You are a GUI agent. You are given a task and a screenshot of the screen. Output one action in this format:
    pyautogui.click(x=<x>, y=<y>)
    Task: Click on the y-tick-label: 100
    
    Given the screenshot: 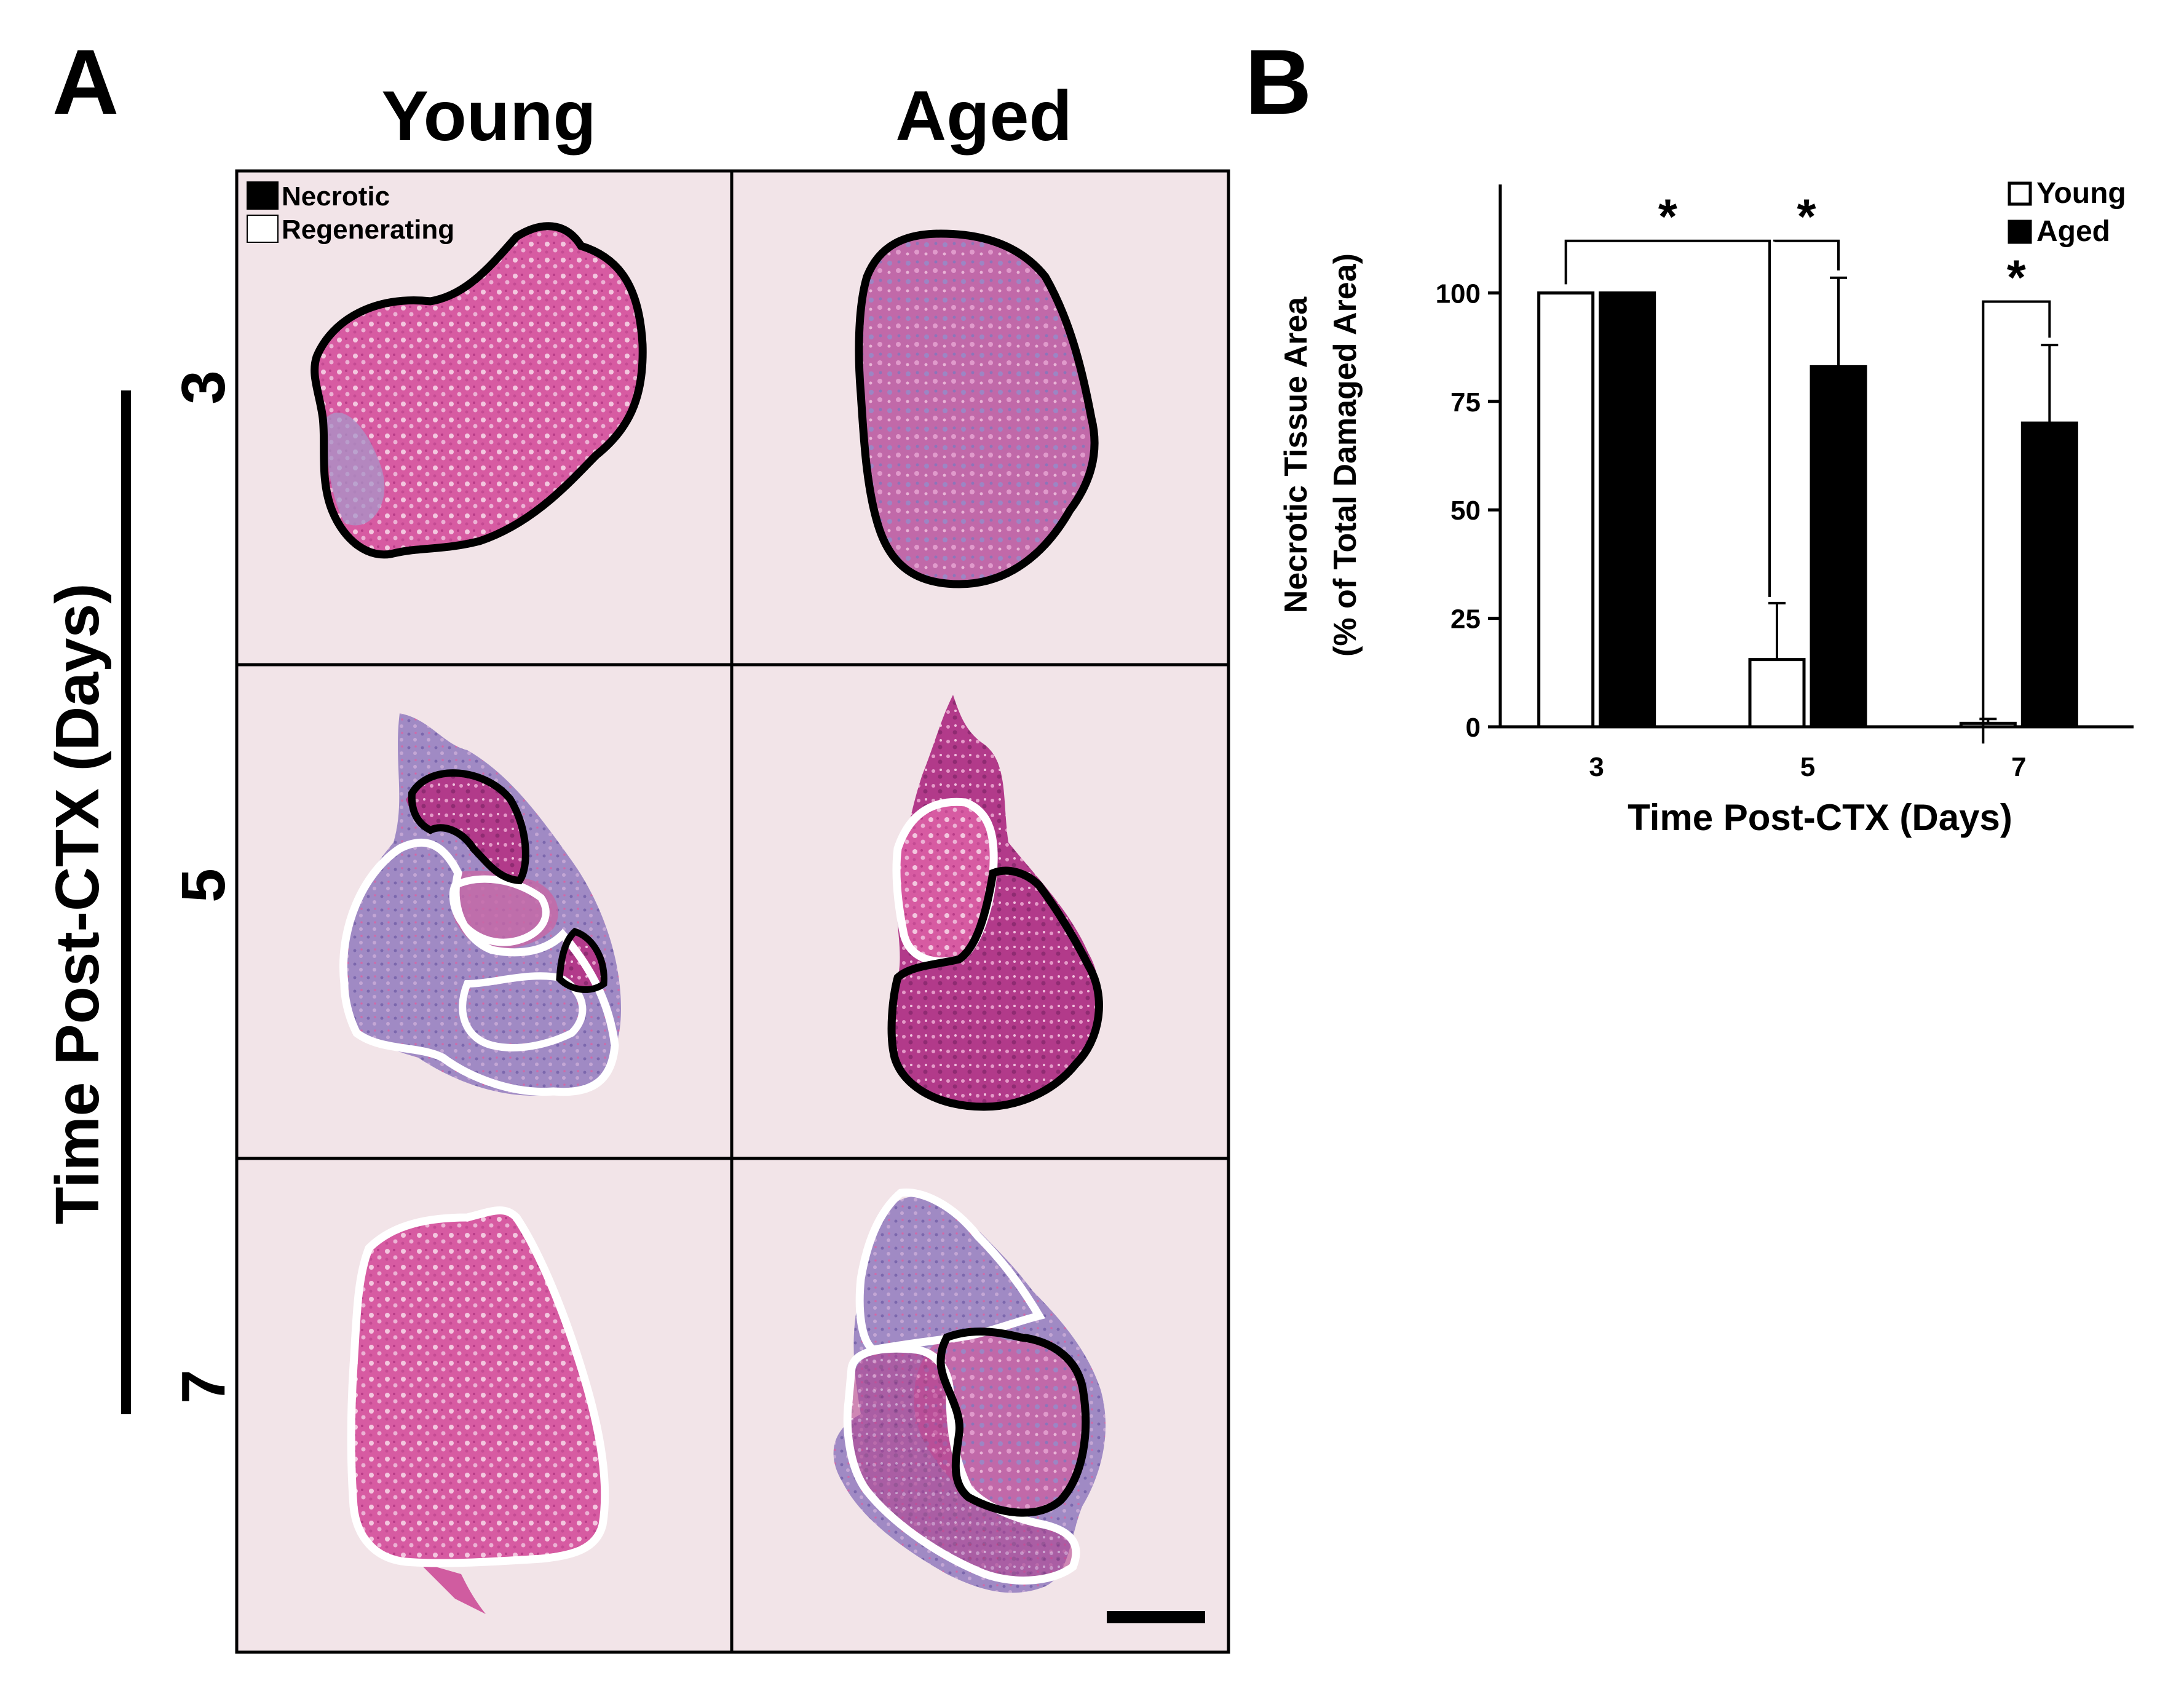 What is the action you would take?
    pyautogui.click(x=1458, y=294)
    